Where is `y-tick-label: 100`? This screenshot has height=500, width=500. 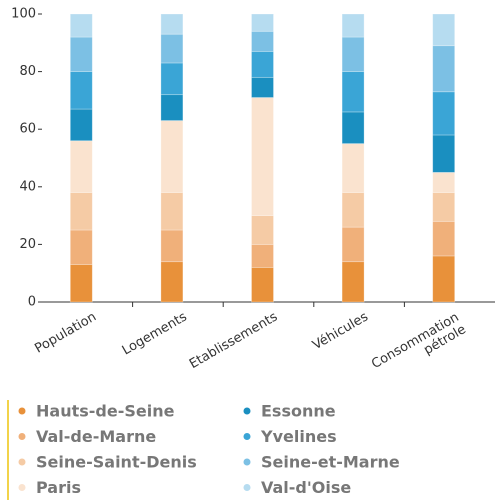
y-tick-label: 100 is located at coordinates (23, 14).